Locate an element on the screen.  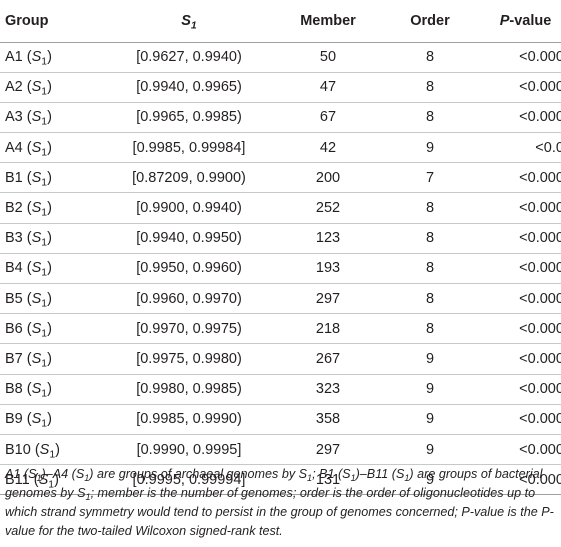
header-order: Order is located at coordinates (430, 20).